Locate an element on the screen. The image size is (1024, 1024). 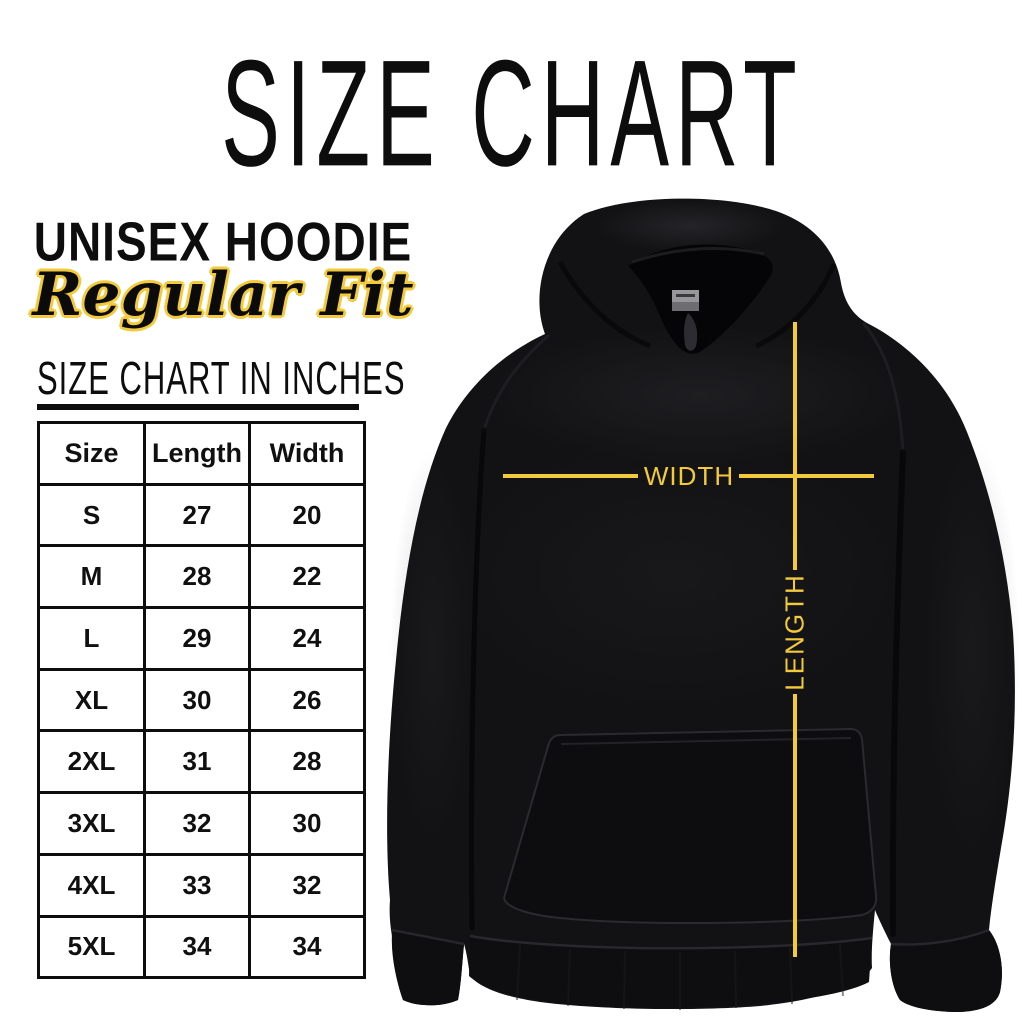
length-measure-line-top is located at coordinates (795, 446).